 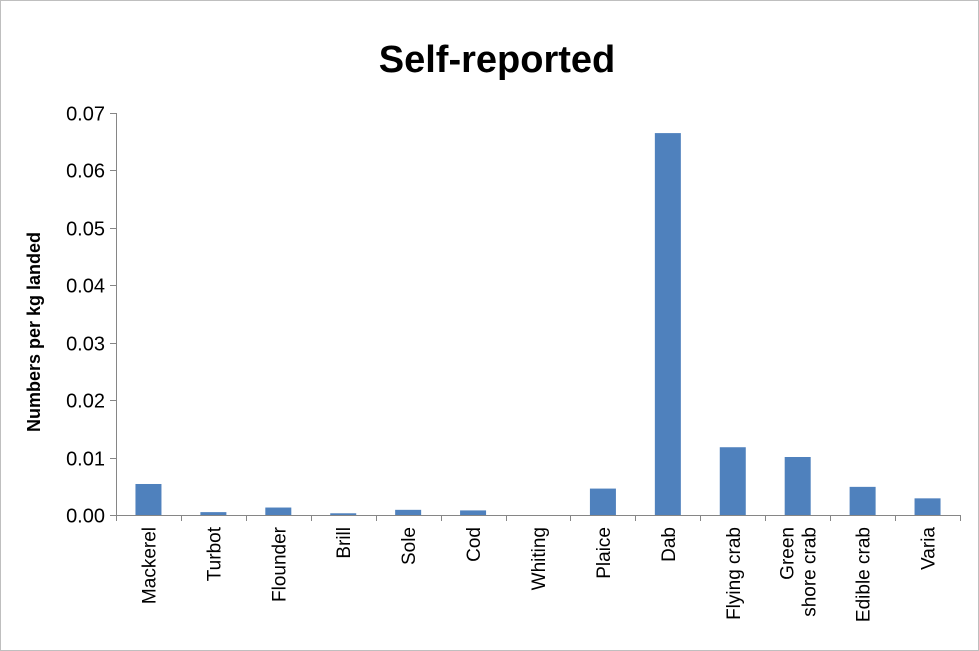 What do you see at coordinates (85, 115) in the screenshot?
I see `y-tick-label: 0.07` at bounding box center [85, 115].